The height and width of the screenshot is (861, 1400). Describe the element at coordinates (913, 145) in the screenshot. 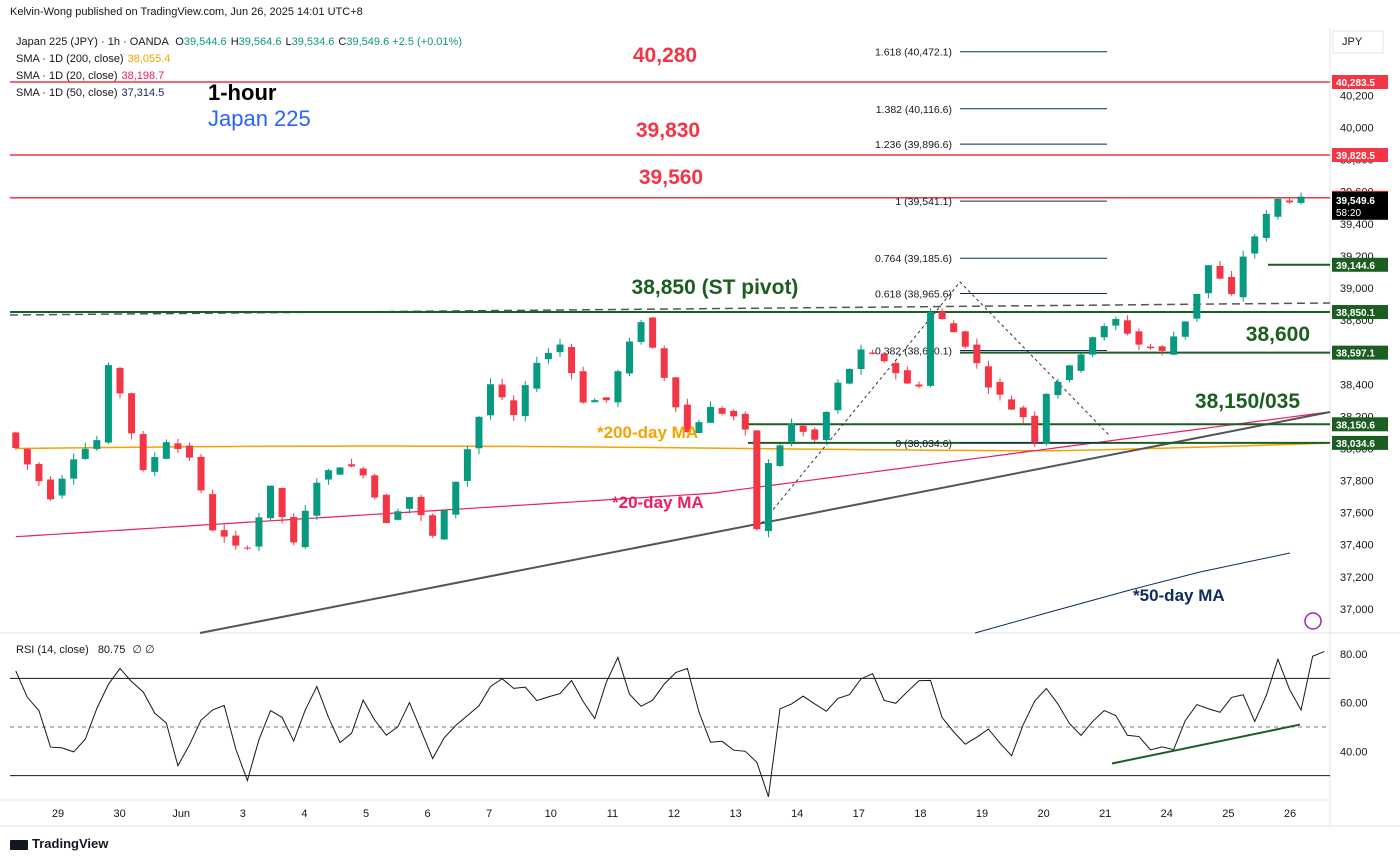

I see `fib-label: 1.236 (39,896.6)` at that location.